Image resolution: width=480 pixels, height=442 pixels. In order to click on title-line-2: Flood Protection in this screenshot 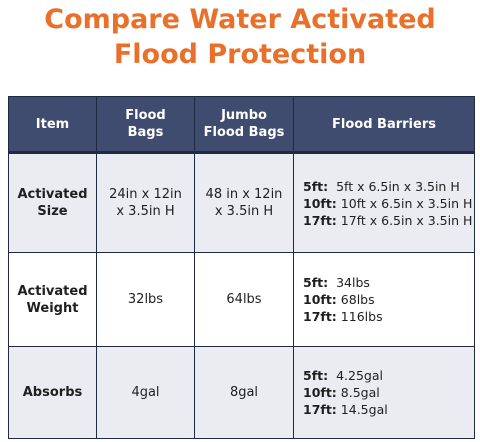, I will do `click(240, 54)`.